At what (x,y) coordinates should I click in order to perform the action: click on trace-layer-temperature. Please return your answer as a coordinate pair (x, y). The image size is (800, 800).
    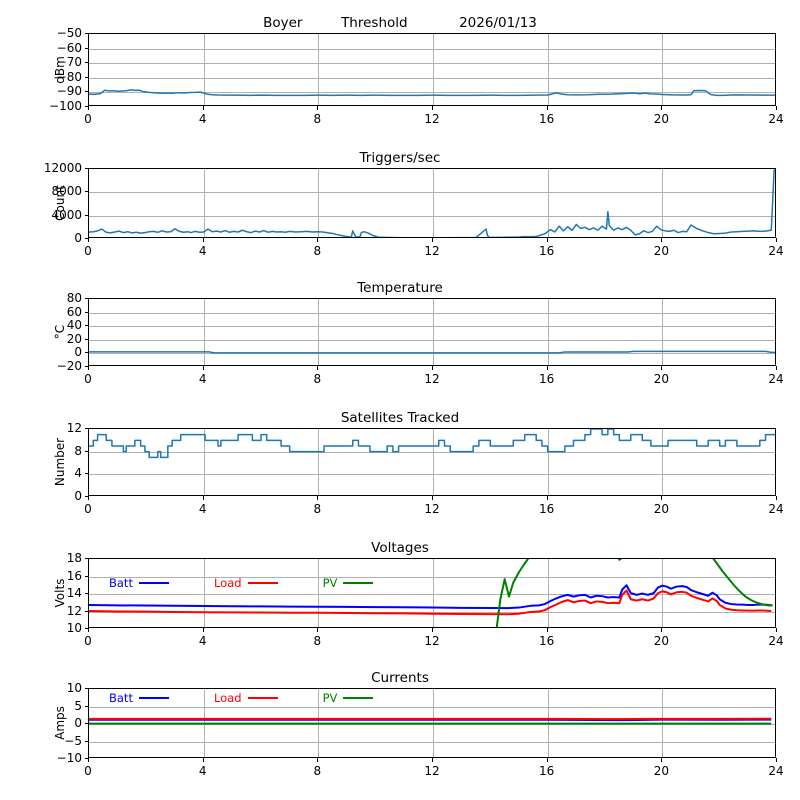
    Looking at the image, I should click on (432, 352).